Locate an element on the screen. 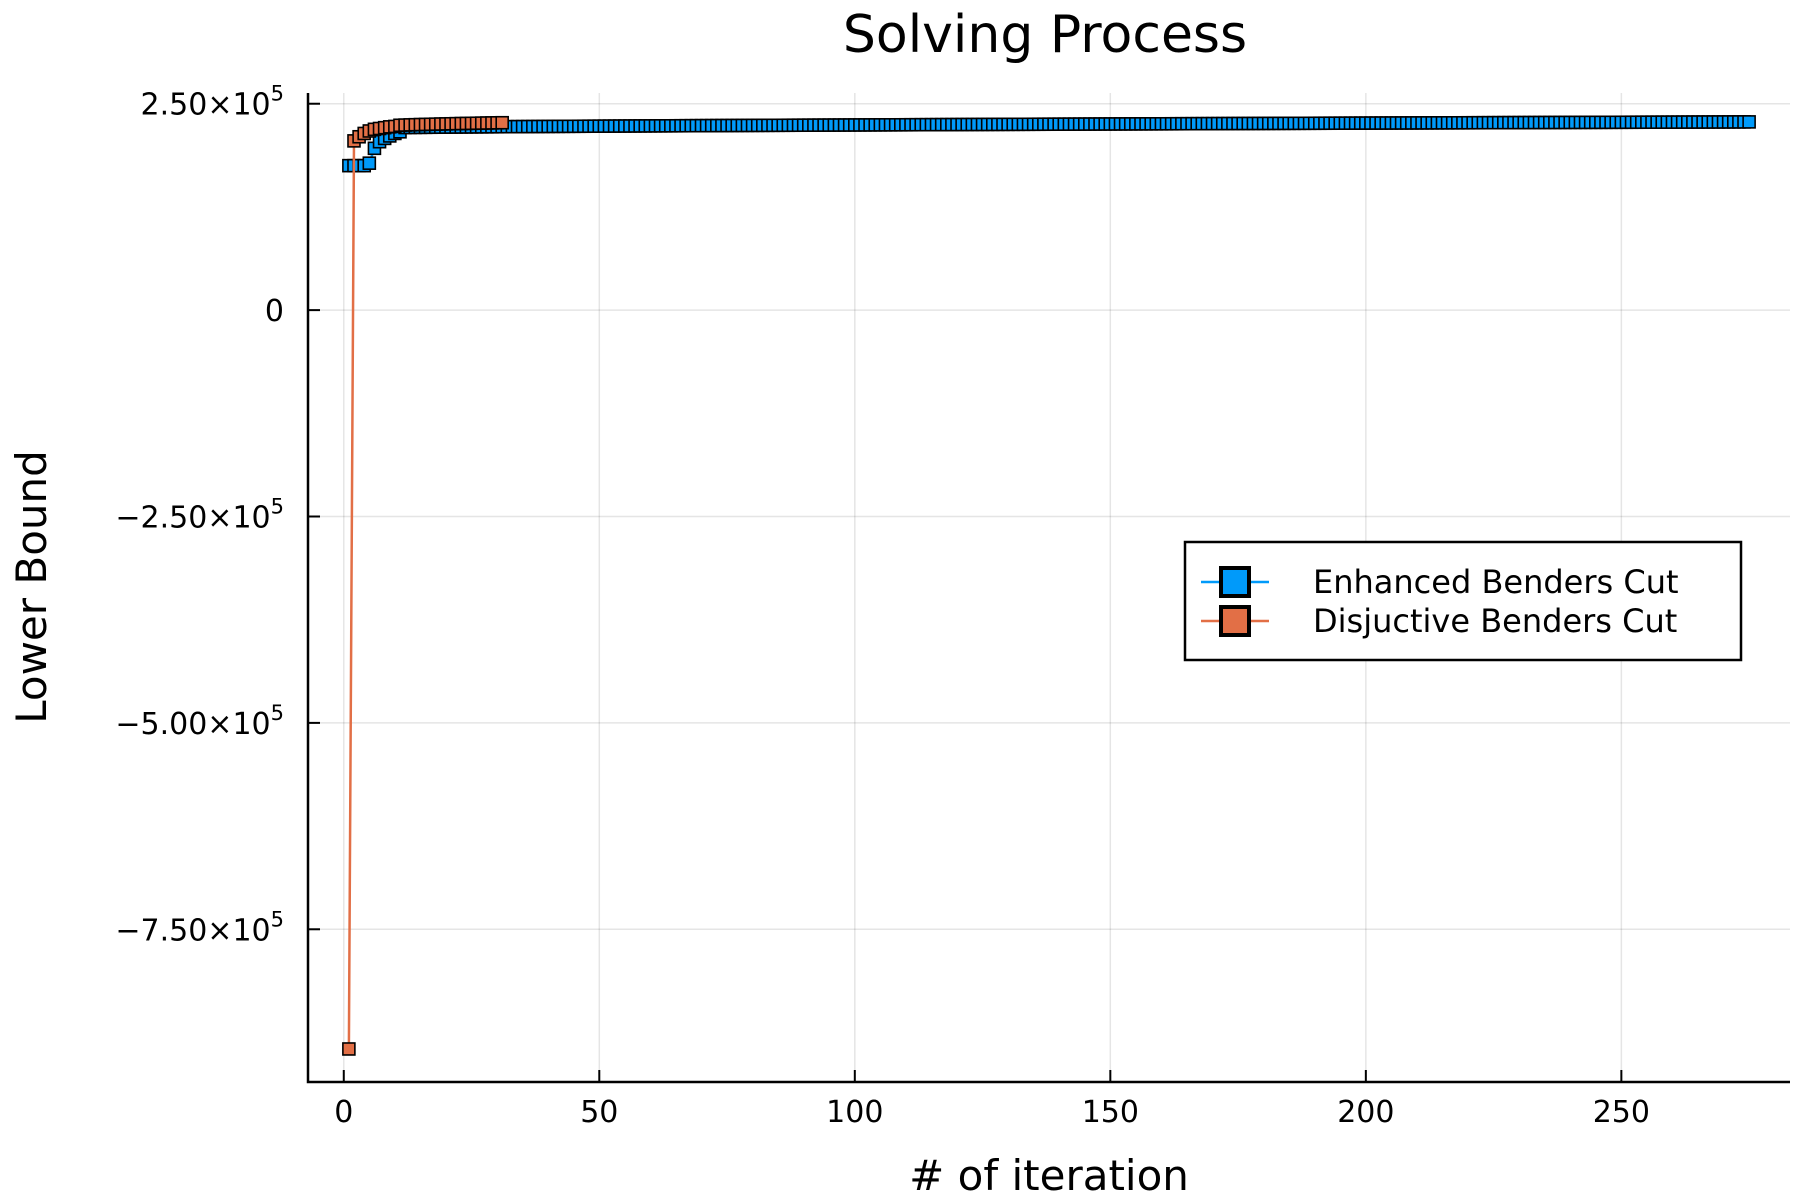 This screenshot has height=1200, width=1800. legend-box is located at coordinates (1463, 601).